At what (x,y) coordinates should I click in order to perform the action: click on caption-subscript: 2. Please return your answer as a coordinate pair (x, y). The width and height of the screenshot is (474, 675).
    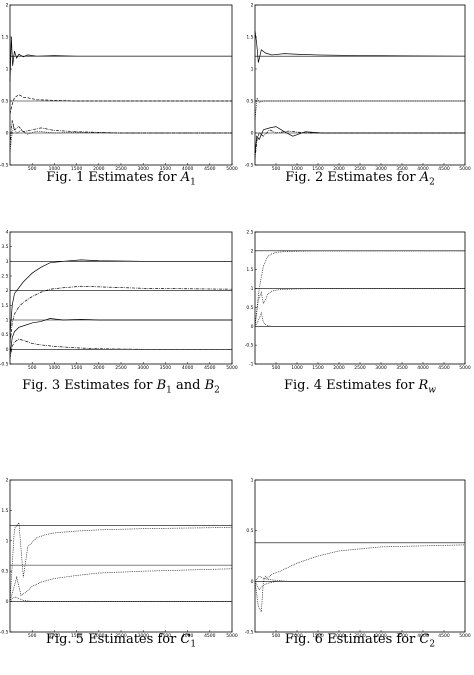
    Looking at the image, I should click on (217, 390).